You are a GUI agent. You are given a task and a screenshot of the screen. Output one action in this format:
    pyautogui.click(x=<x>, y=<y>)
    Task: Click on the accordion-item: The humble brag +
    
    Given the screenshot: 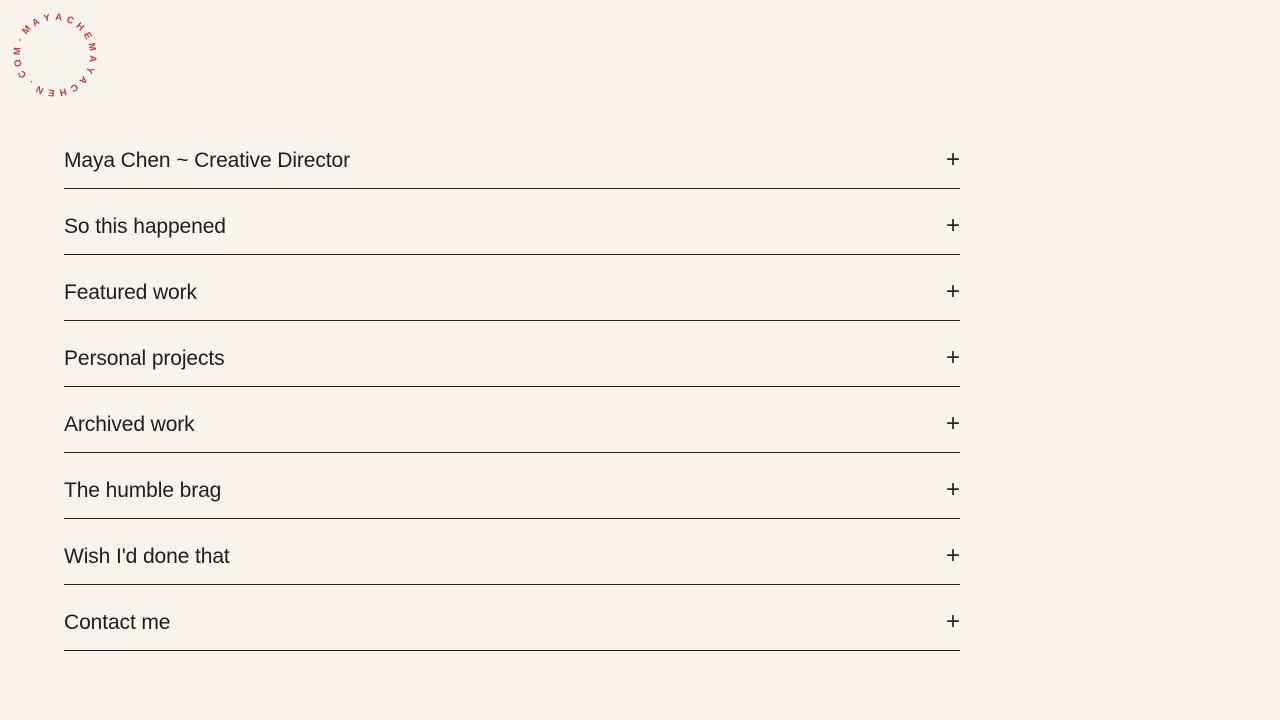 What is the action you would take?
    pyautogui.click(x=512, y=486)
    